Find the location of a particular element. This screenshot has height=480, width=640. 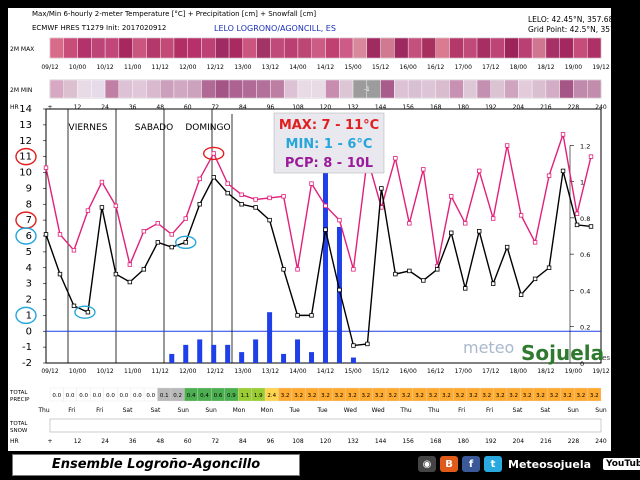

max-highlight-circle is located at coordinates (213, 153).